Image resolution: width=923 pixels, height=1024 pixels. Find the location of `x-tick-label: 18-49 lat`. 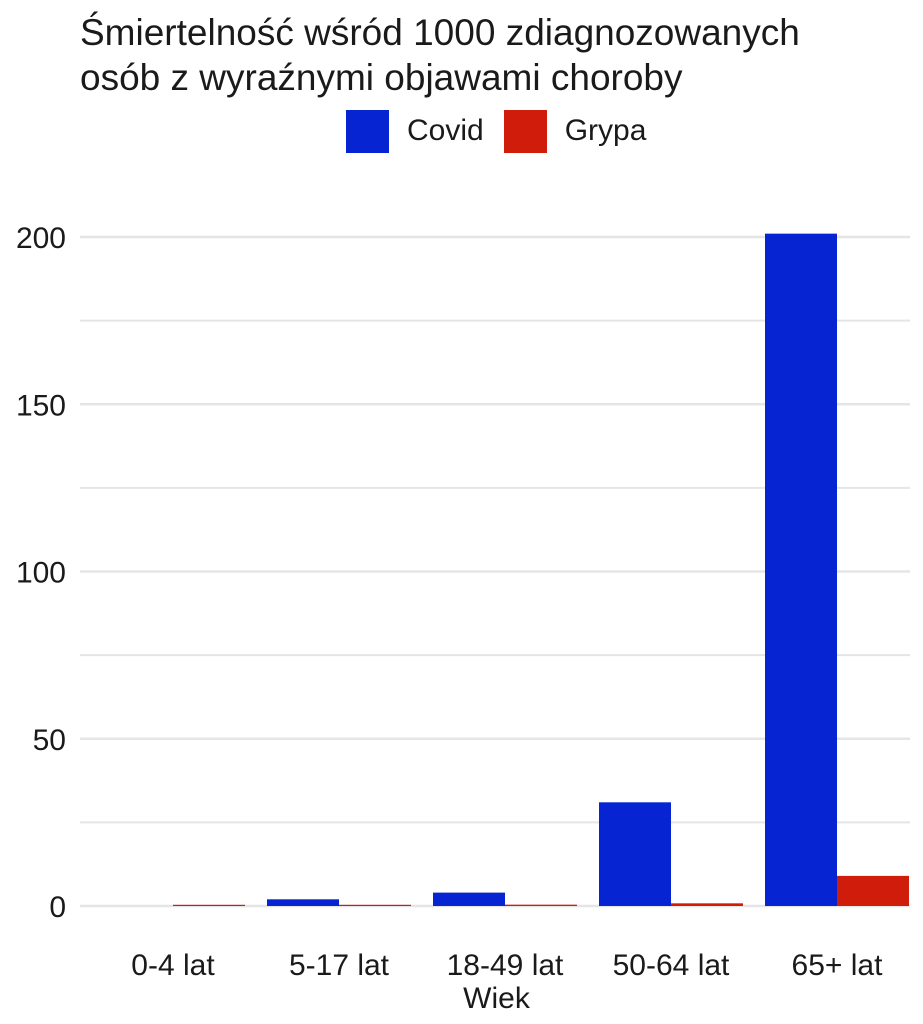

x-tick-label: 18-49 lat is located at coordinates (505, 965).